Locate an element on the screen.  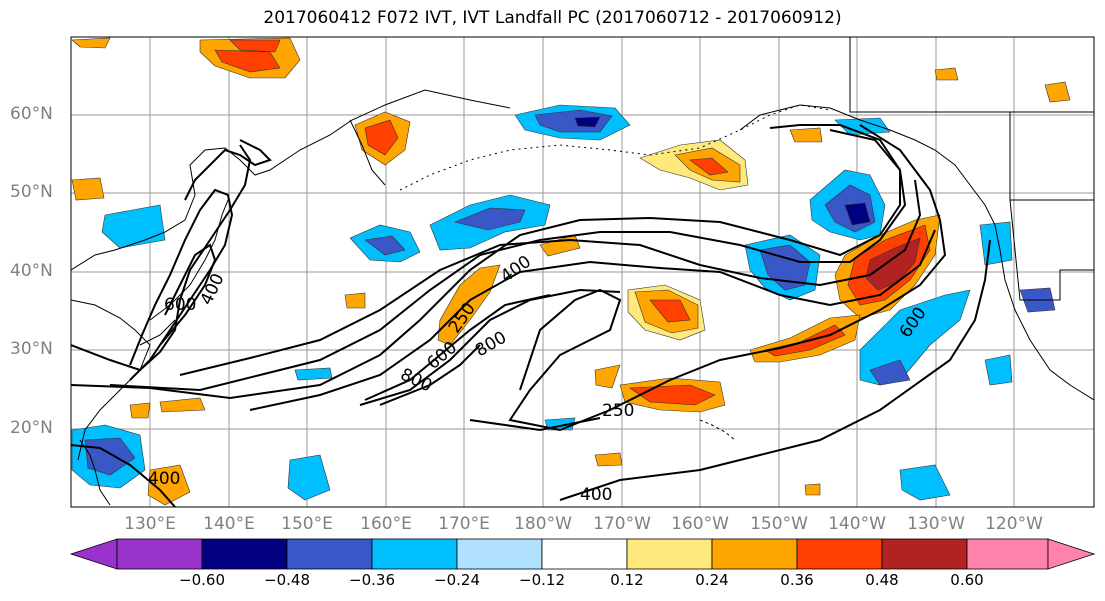
colorbar-tick-label: 0.12 is located at coordinates (627, 580).